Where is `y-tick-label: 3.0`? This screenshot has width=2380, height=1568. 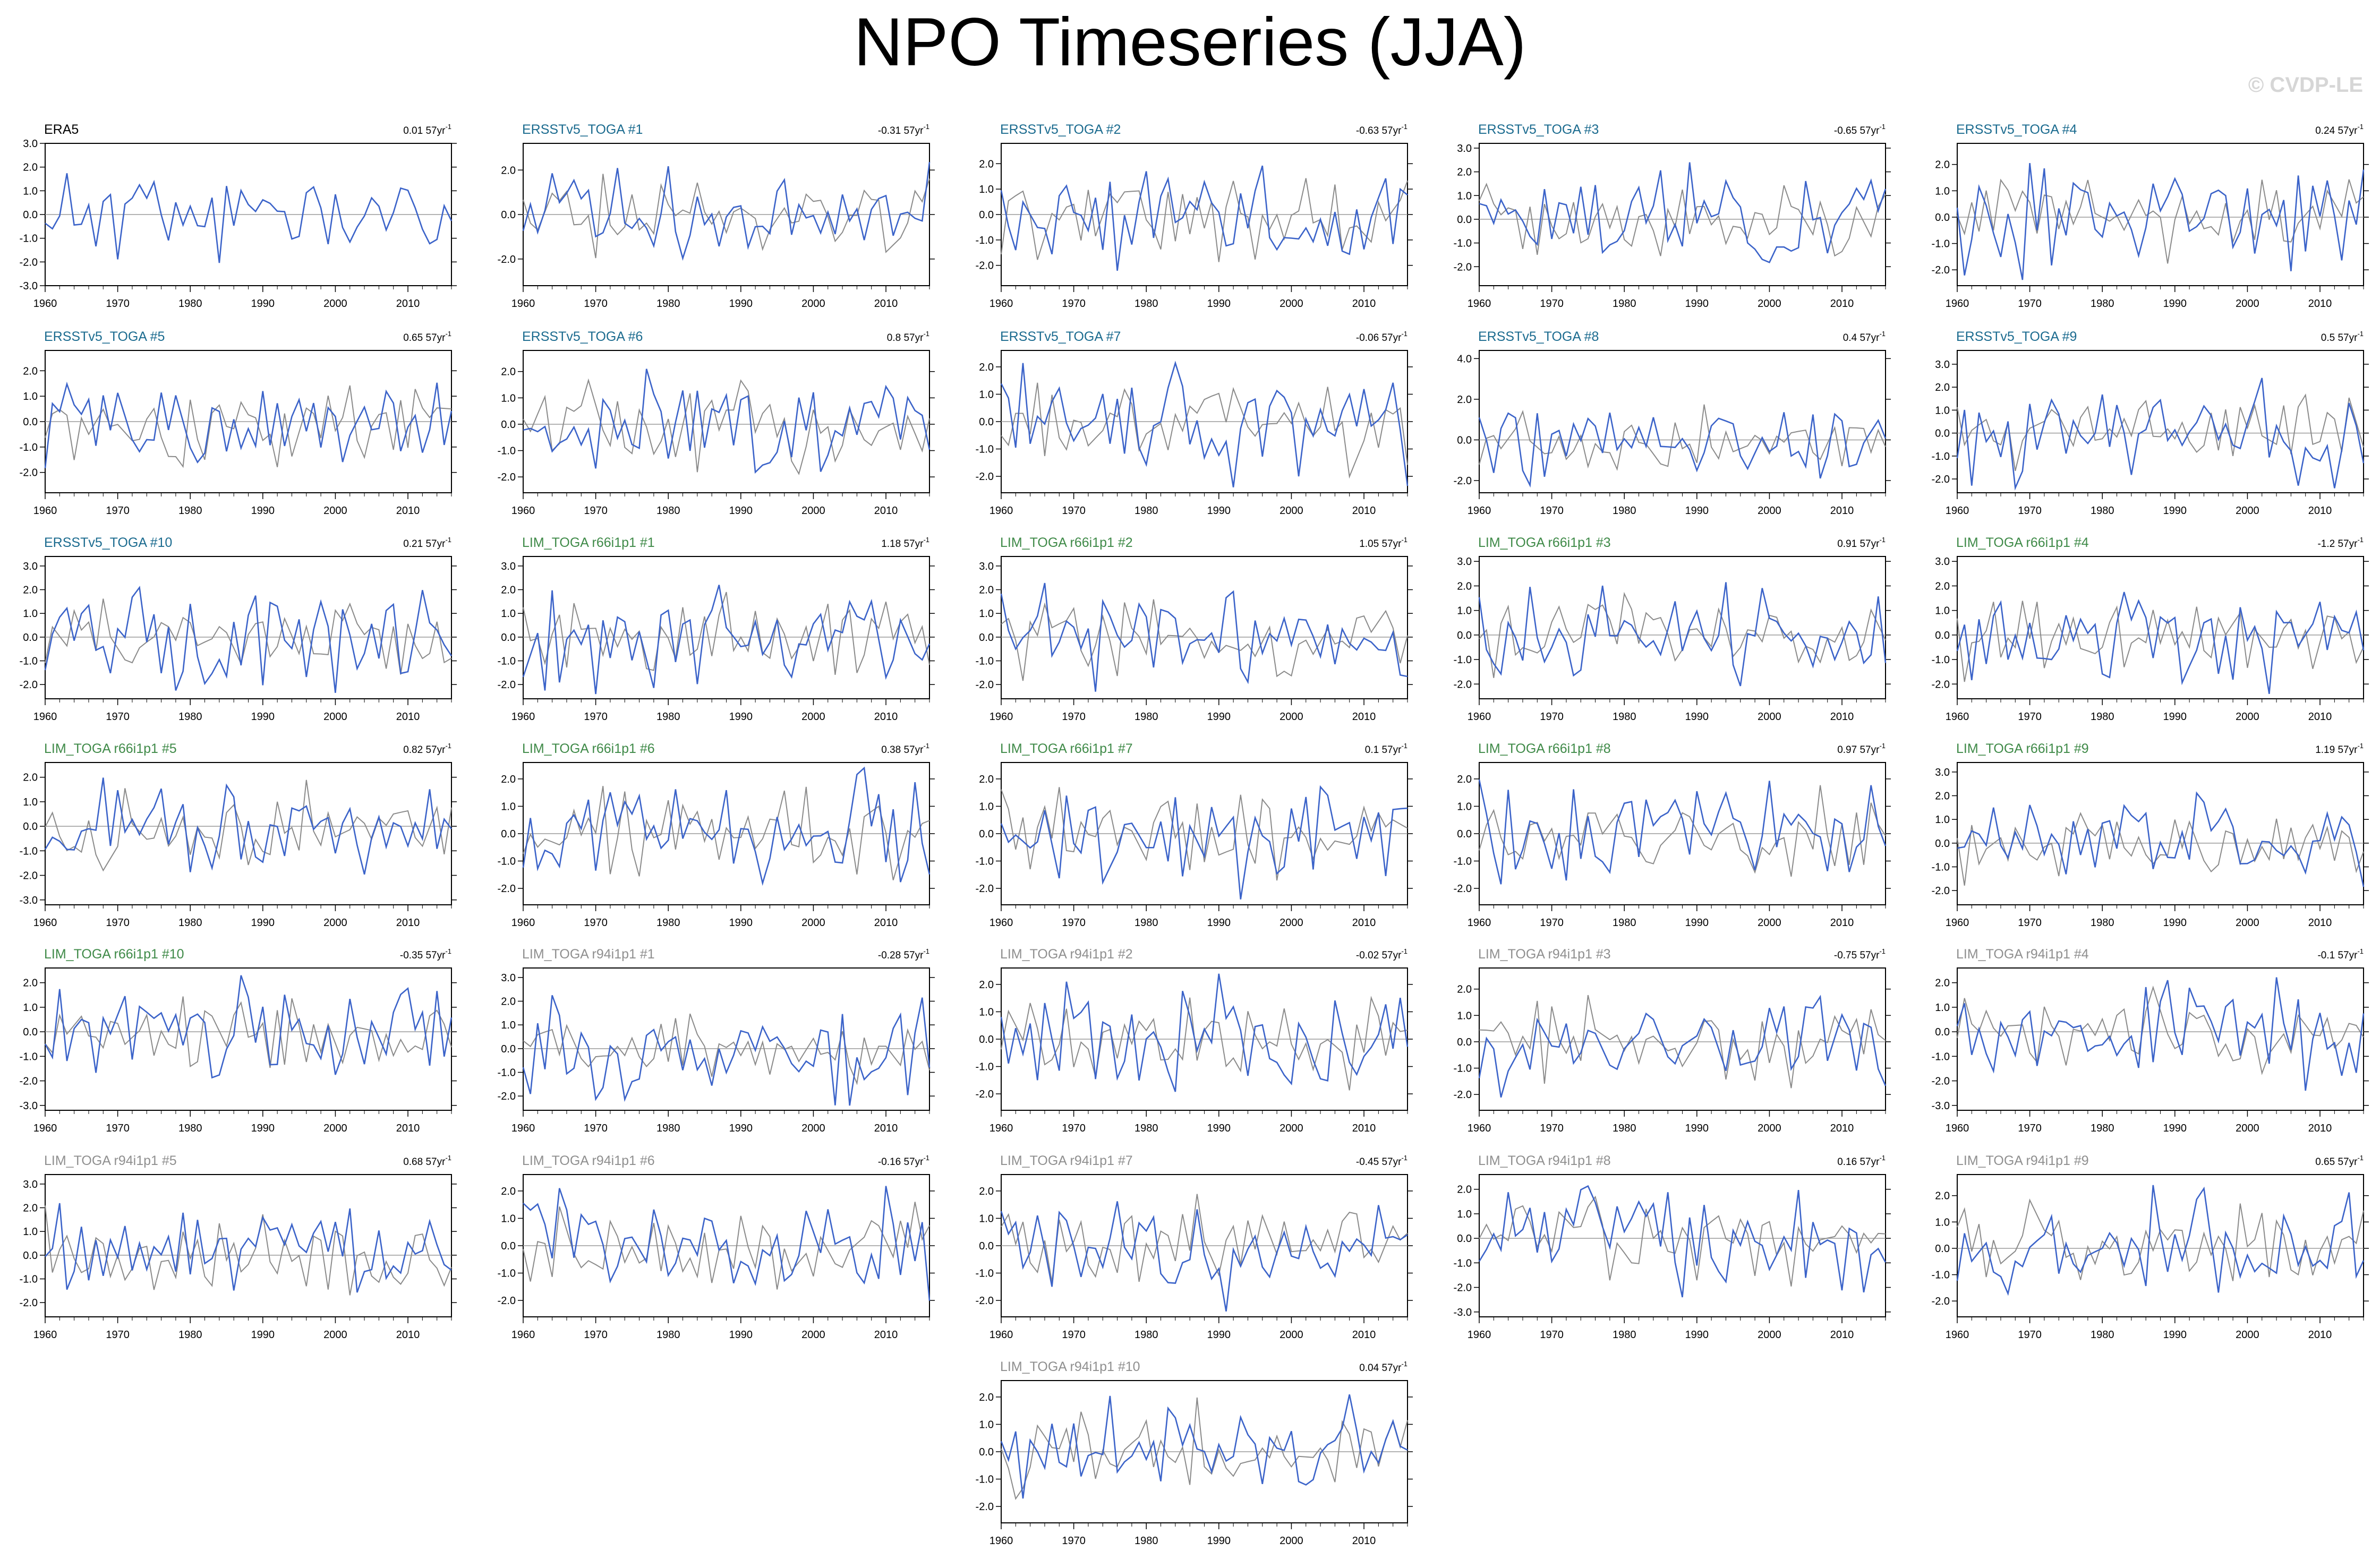 y-tick-label: 3.0 is located at coordinates (508, 566).